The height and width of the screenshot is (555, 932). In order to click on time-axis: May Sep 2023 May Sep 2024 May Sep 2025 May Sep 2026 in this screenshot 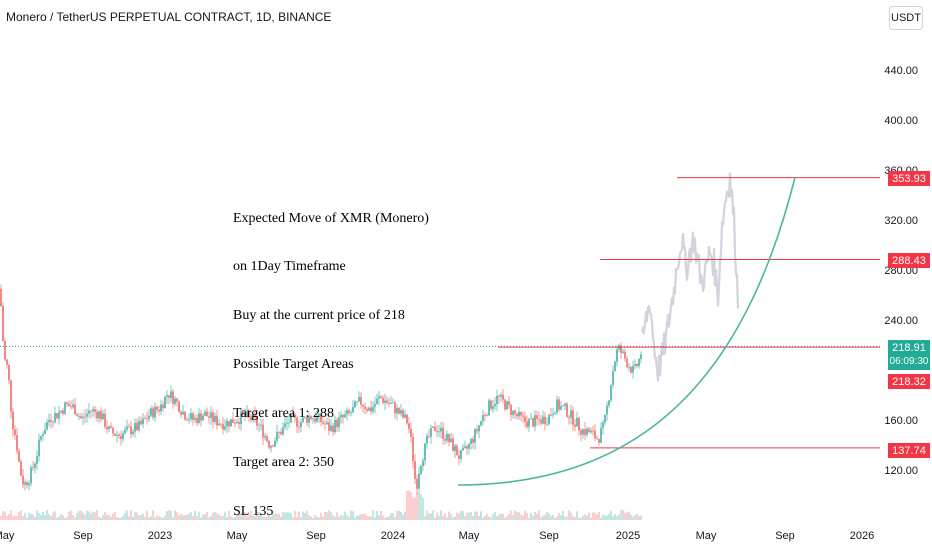, I will do `click(437, 536)`.